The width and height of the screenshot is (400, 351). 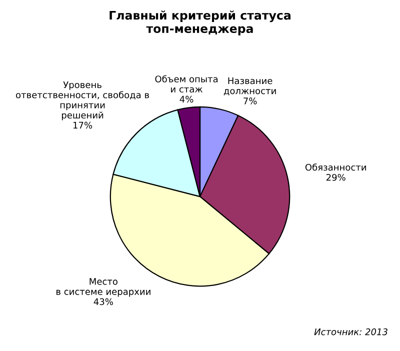 I want to click on data-label: 4%, so click(x=187, y=99).